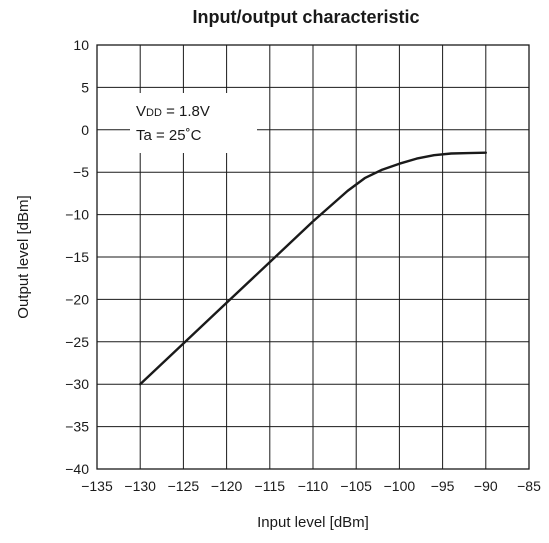 The image size is (549, 543). What do you see at coordinates (77, 299) in the screenshot?
I see `y-tick-label: −20` at bounding box center [77, 299].